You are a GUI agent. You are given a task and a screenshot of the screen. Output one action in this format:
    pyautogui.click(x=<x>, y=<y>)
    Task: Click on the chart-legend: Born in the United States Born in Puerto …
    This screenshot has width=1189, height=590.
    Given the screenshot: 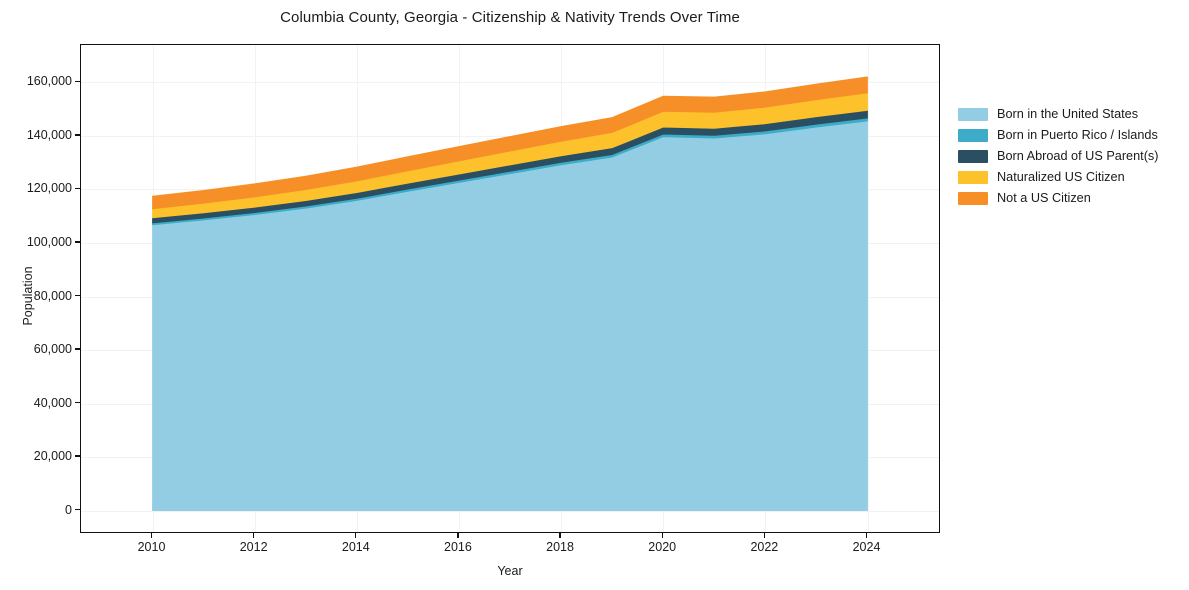 What is the action you would take?
    pyautogui.click(x=1058, y=156)
    